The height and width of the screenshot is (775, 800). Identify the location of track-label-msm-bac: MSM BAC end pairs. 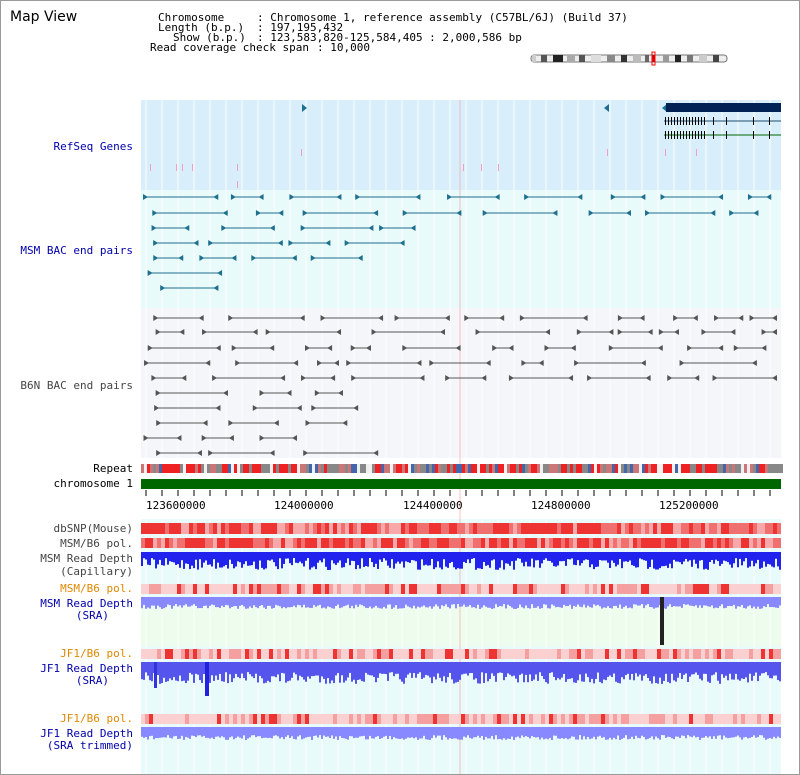
(76, 250).